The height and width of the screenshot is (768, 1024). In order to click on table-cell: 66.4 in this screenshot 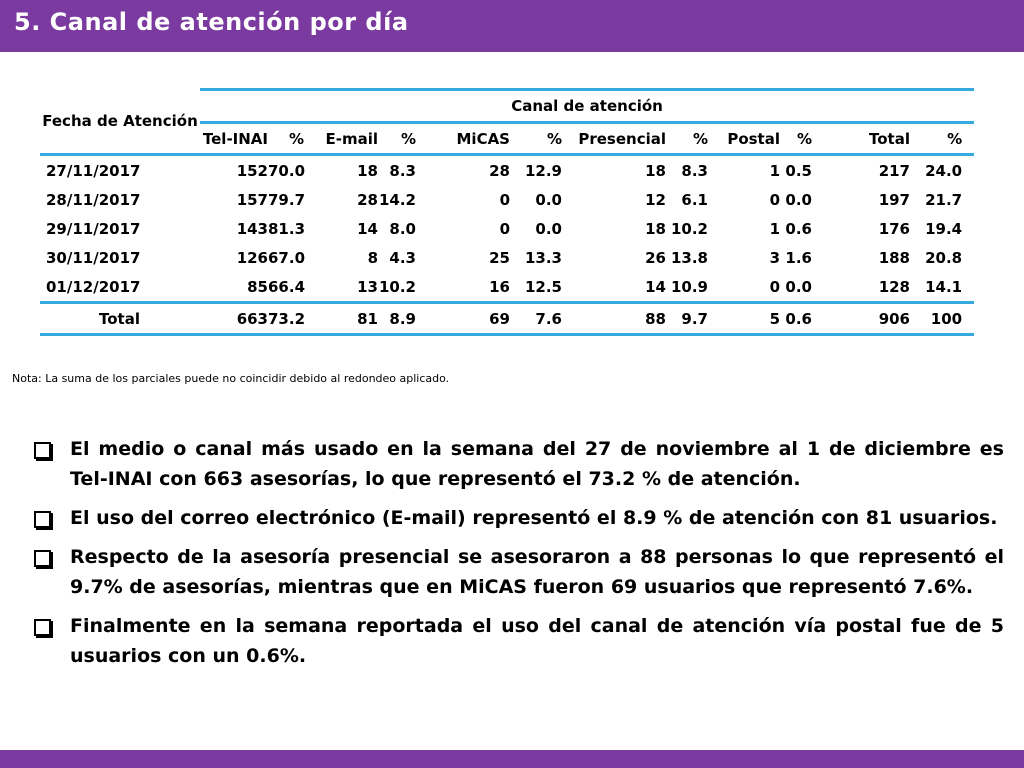, I will do `click(287, 286)`.